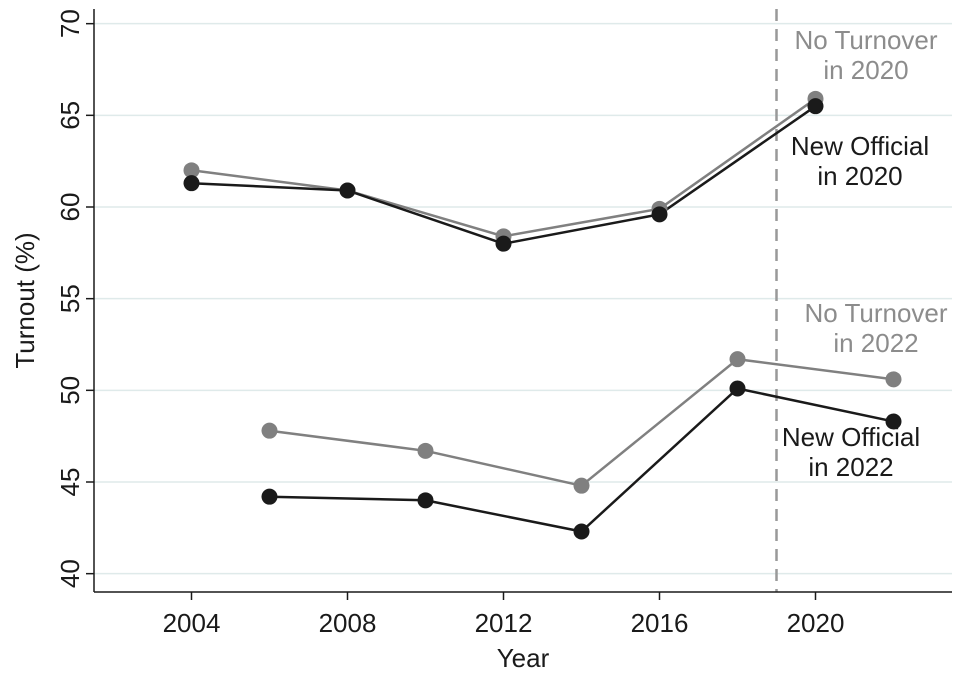 Image resolution: width=980 pixels, height=673 pixels. Describe the element at coordinates (348, 623) in the screenshot. I see `x-tick-label: 2008` at that location.